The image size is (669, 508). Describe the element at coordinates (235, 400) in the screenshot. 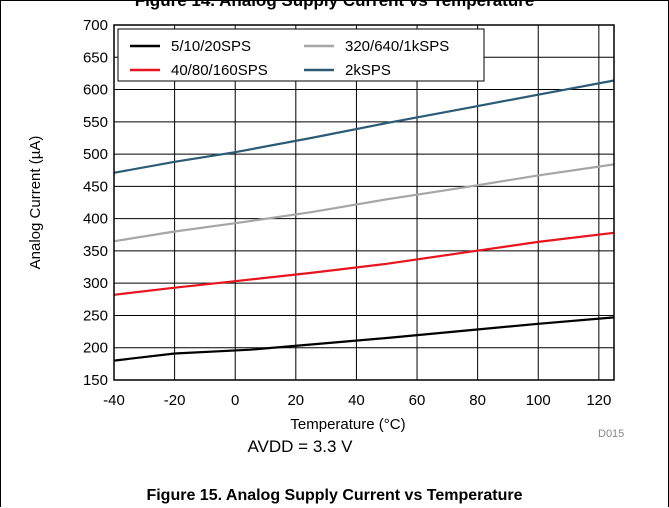

I see `x-tick-label: 0` at that location.